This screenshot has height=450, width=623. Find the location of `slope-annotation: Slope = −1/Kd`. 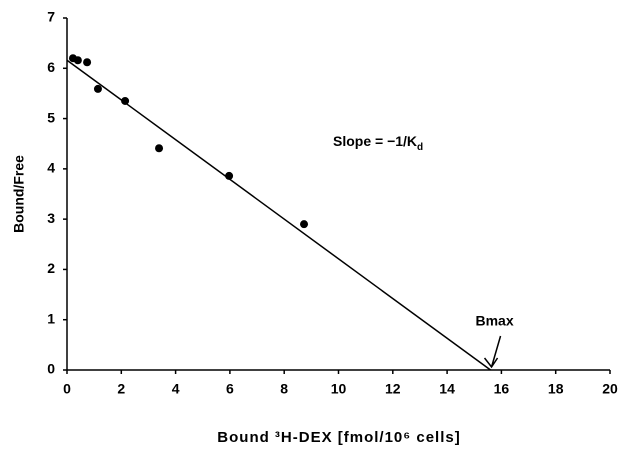

slope-annotation: Slope = −1/Kd is located at coordinates (378, 143).